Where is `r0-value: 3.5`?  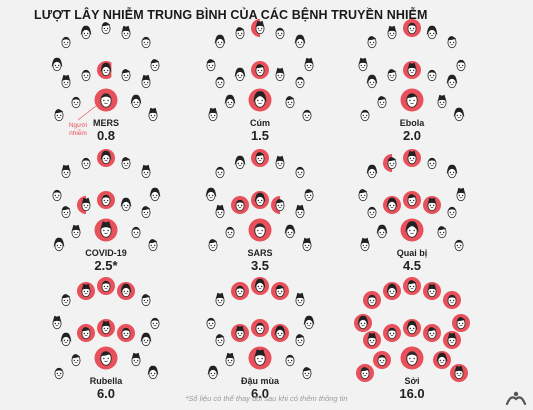 r0-value: 3.5 is located at coordinates (260, 265).